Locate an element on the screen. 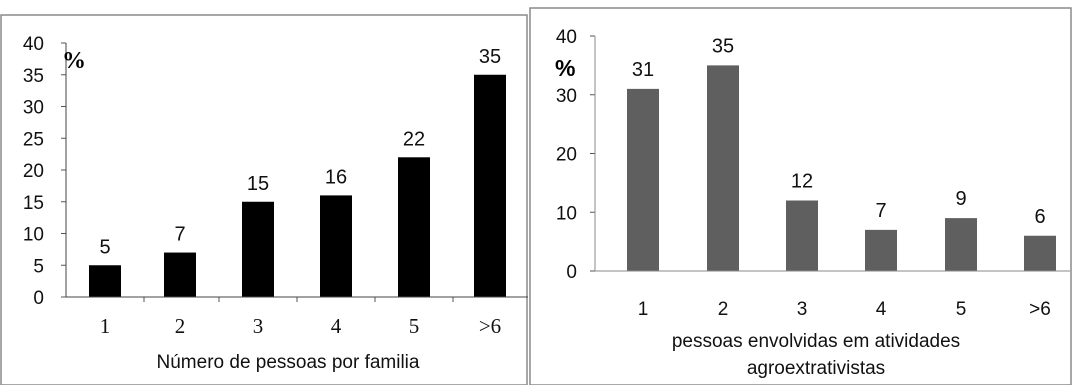  left-category-label: 3 is located at coordinates (258, 326).